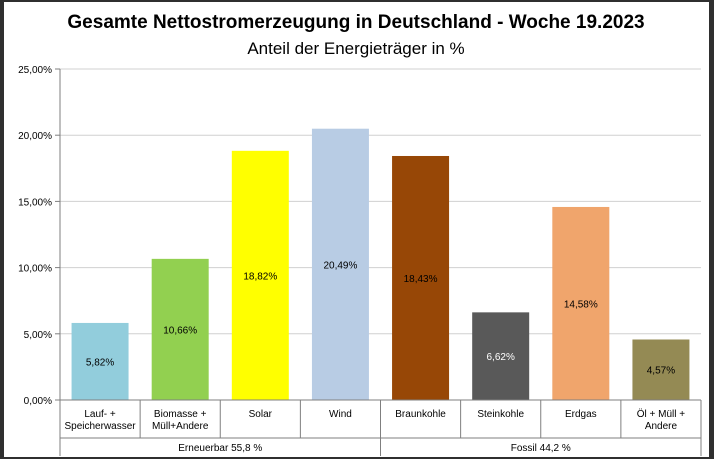 The image size is (714, 459). Describe the element at coordinates (35, 70) in the screenshot. I see `y-tick-label: 25,00%` at that location.